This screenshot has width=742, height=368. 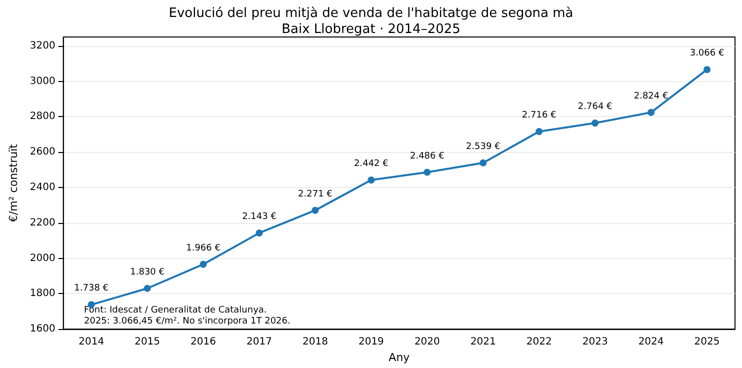 I want to click on x-tick-label: 2019, so click(x=371, y=342).